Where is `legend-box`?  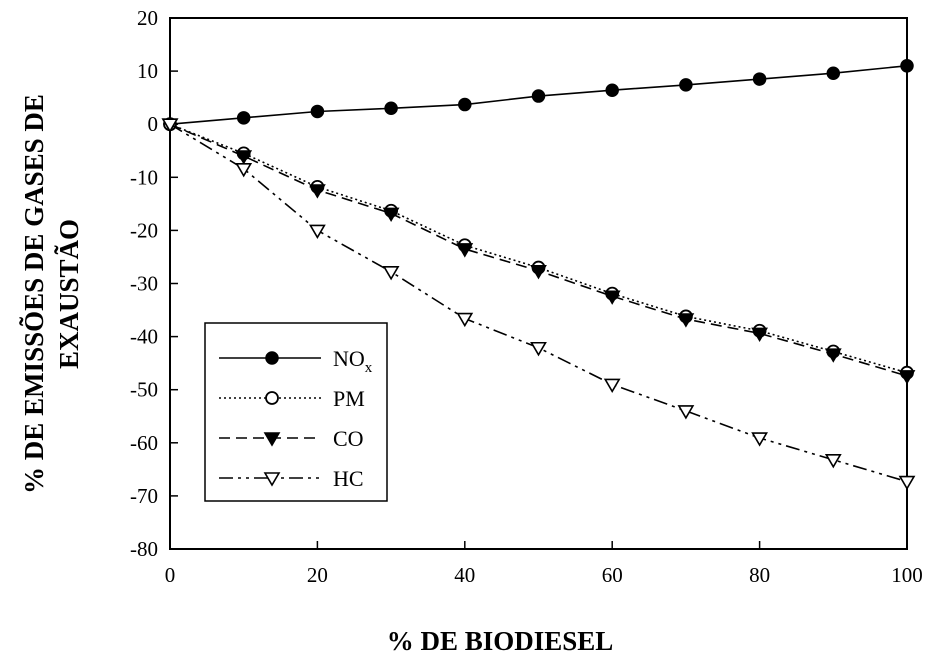 legend-box is located at coordinates (296, 412).